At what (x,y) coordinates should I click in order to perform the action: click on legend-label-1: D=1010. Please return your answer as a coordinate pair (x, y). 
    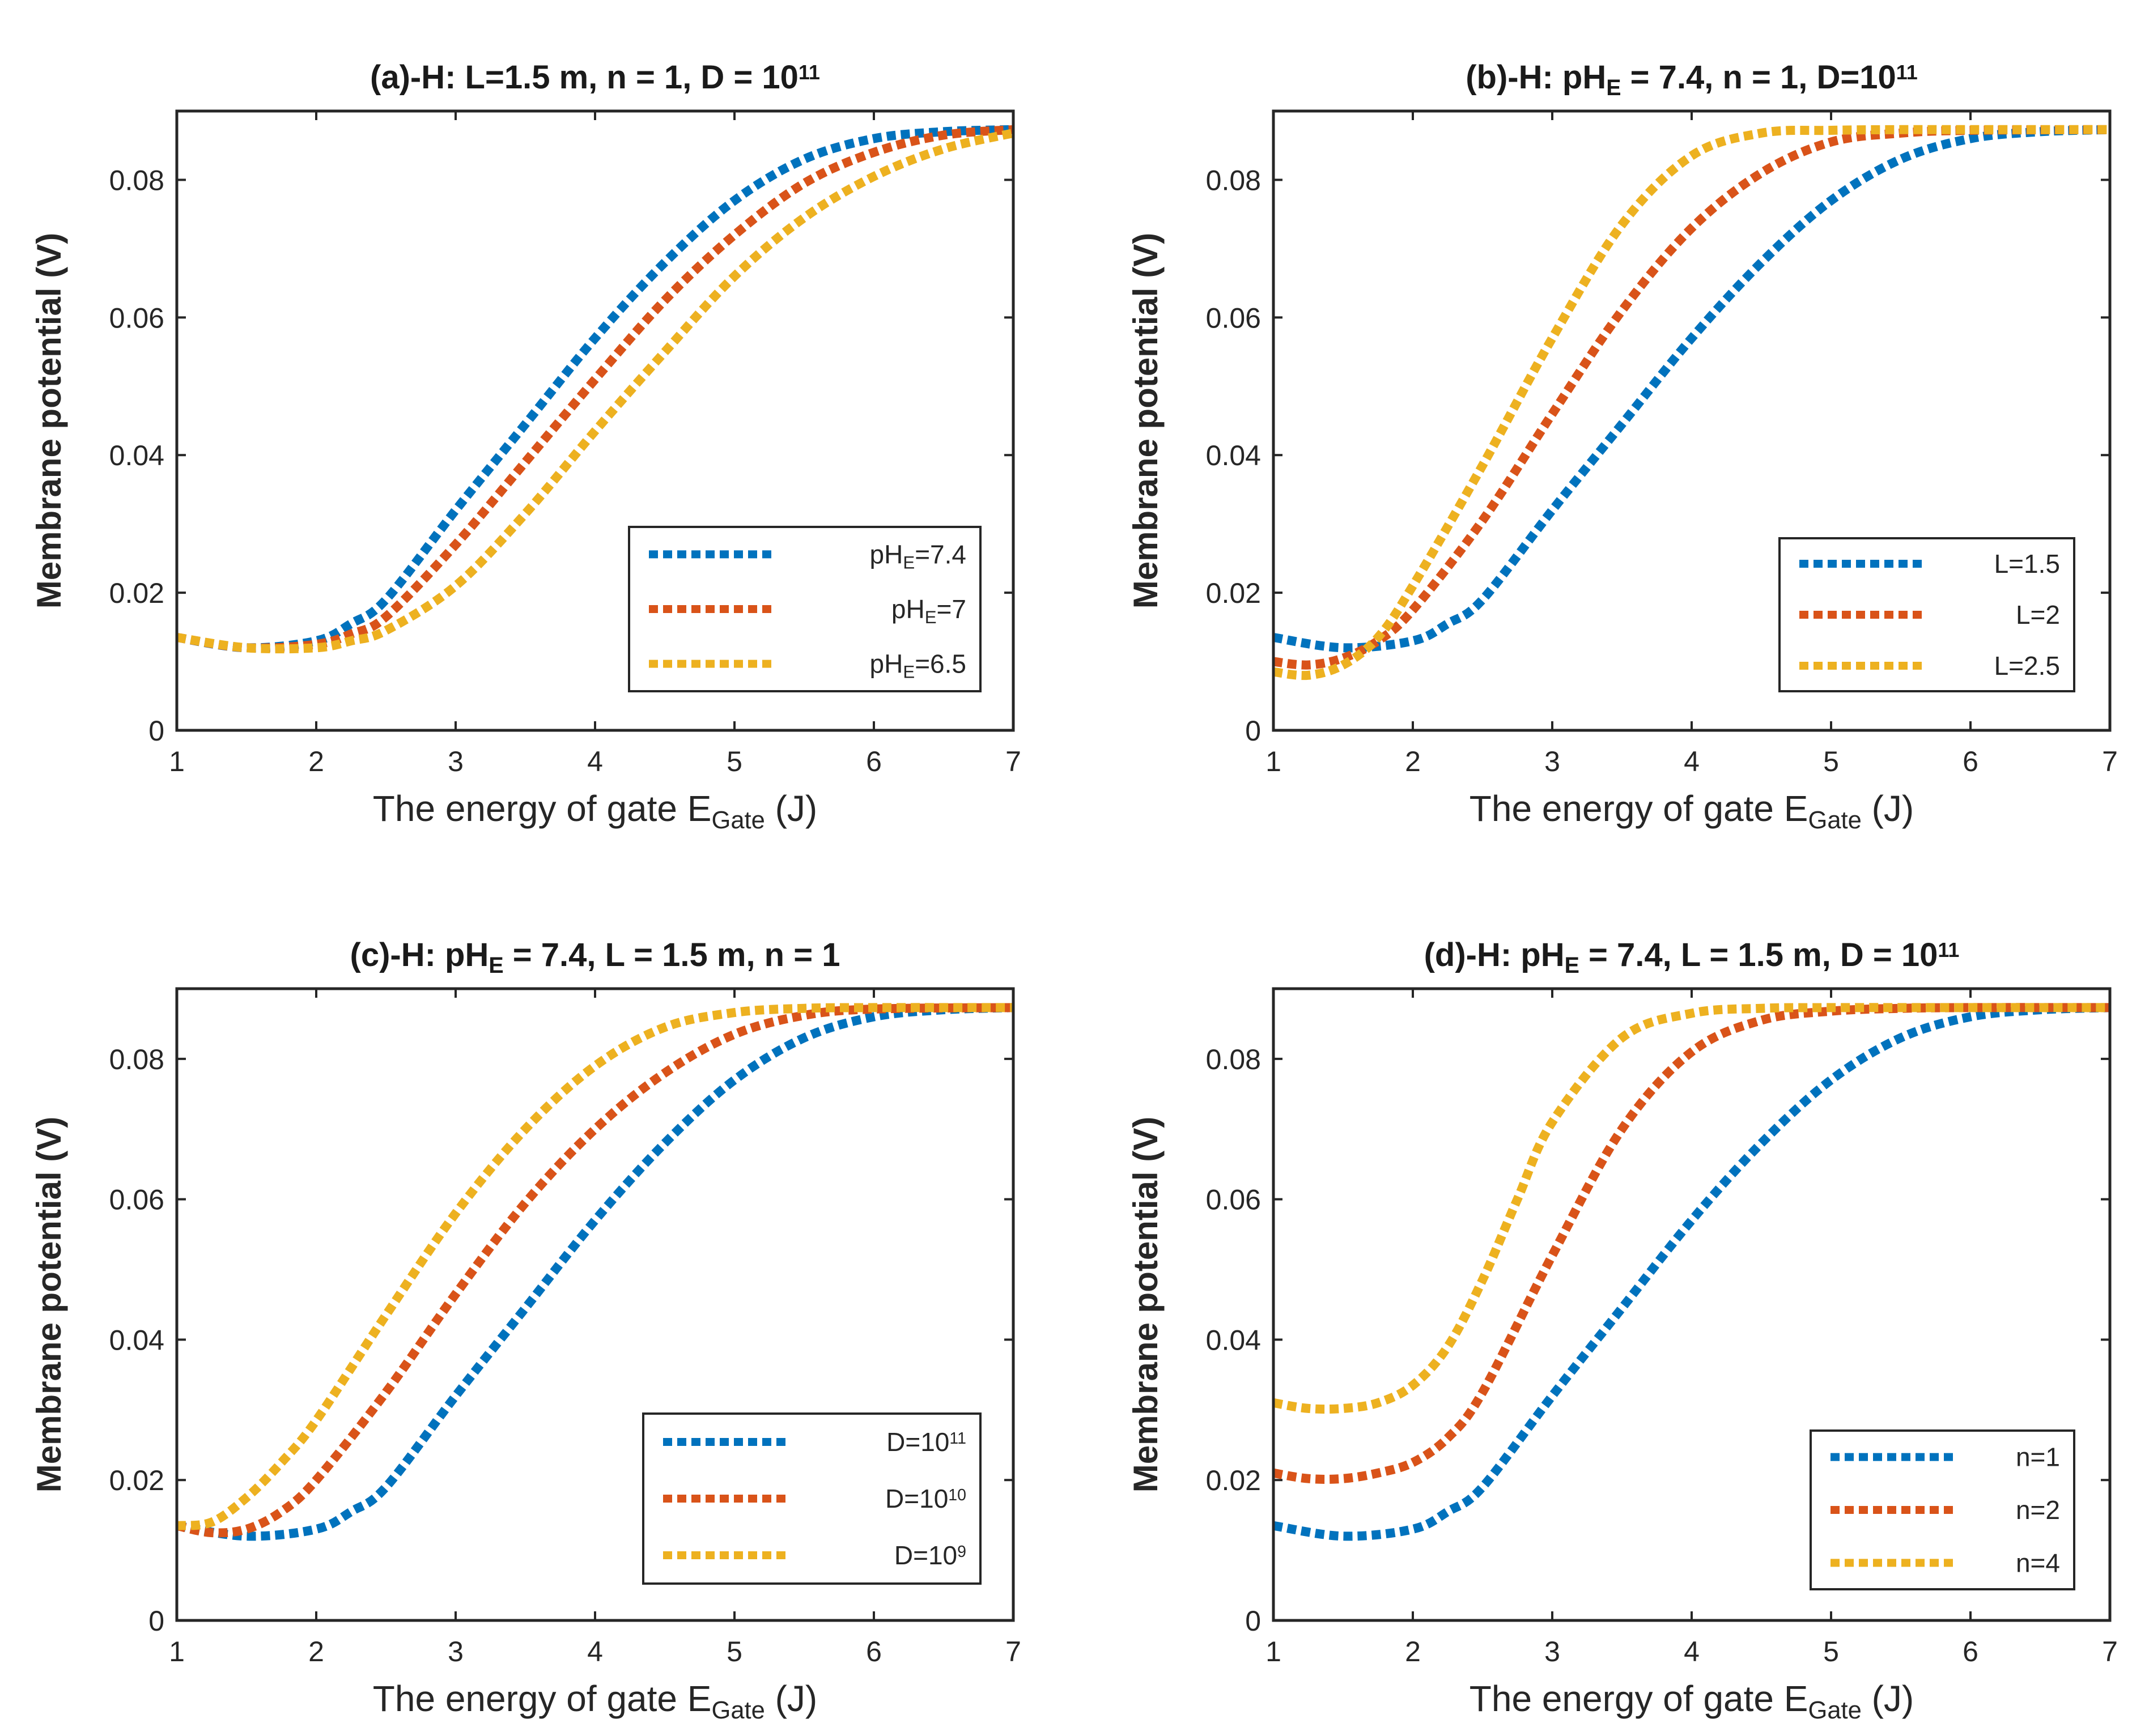
    Looking at the image, I should click on (925, 1498).